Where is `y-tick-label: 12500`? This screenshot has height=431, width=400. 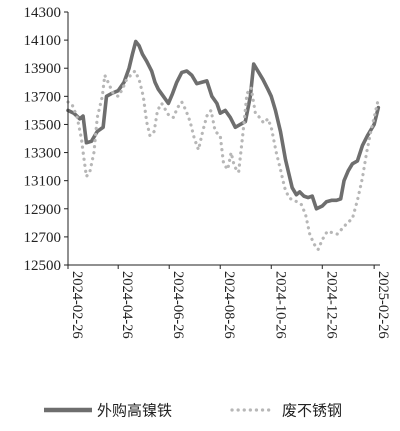 y-tick-label: 12500 is located at coordinates (43, 266).